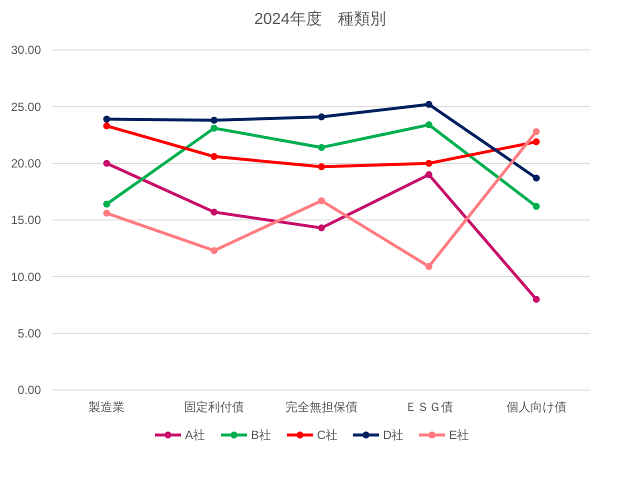  I want to click on y-tick-label: 0.00, so click(30, 390).